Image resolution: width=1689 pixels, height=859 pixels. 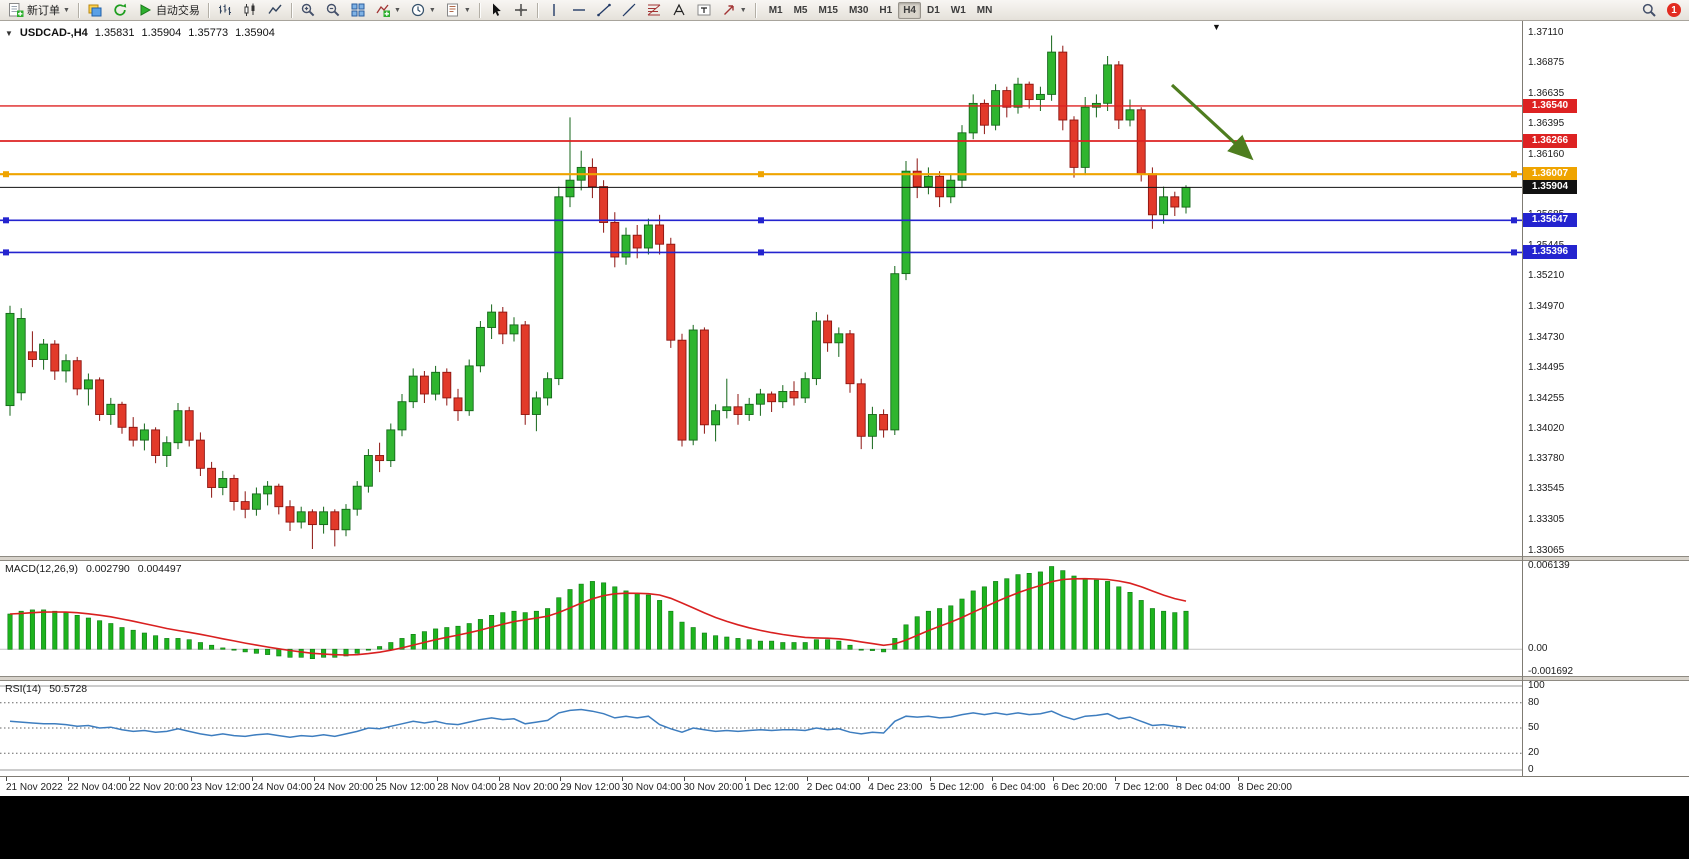 What do you see at coordinates (1550, 252) in the screenshot?
I see `price-badge: 1.35396` at bounding box center [1550, 252].